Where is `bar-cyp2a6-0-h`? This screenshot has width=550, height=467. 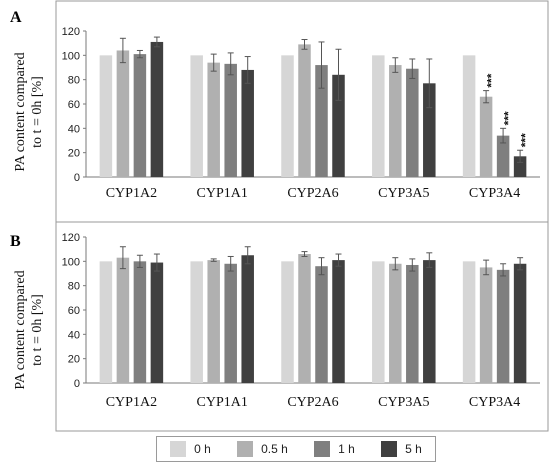
bar-cyp2a6-0-h is located at coordinates (287, 322).